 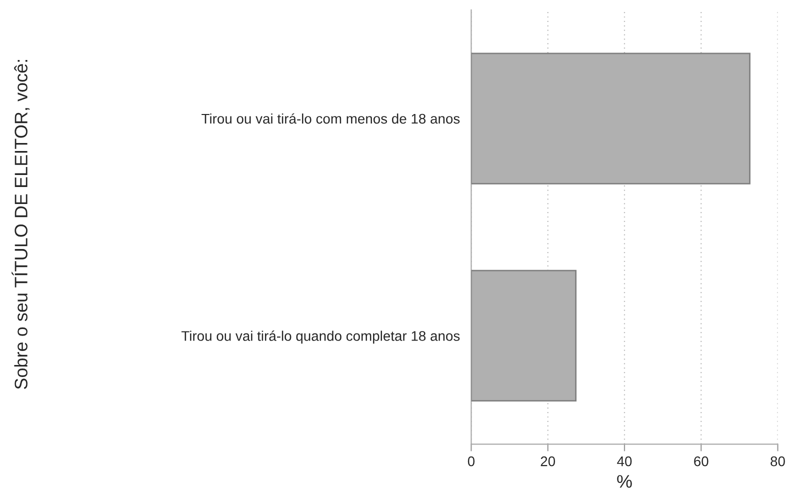 What do you see at coordinates (777, 461) in the screenshot?
I see `x-tick-label: 80` at bounding box center [777, 461].